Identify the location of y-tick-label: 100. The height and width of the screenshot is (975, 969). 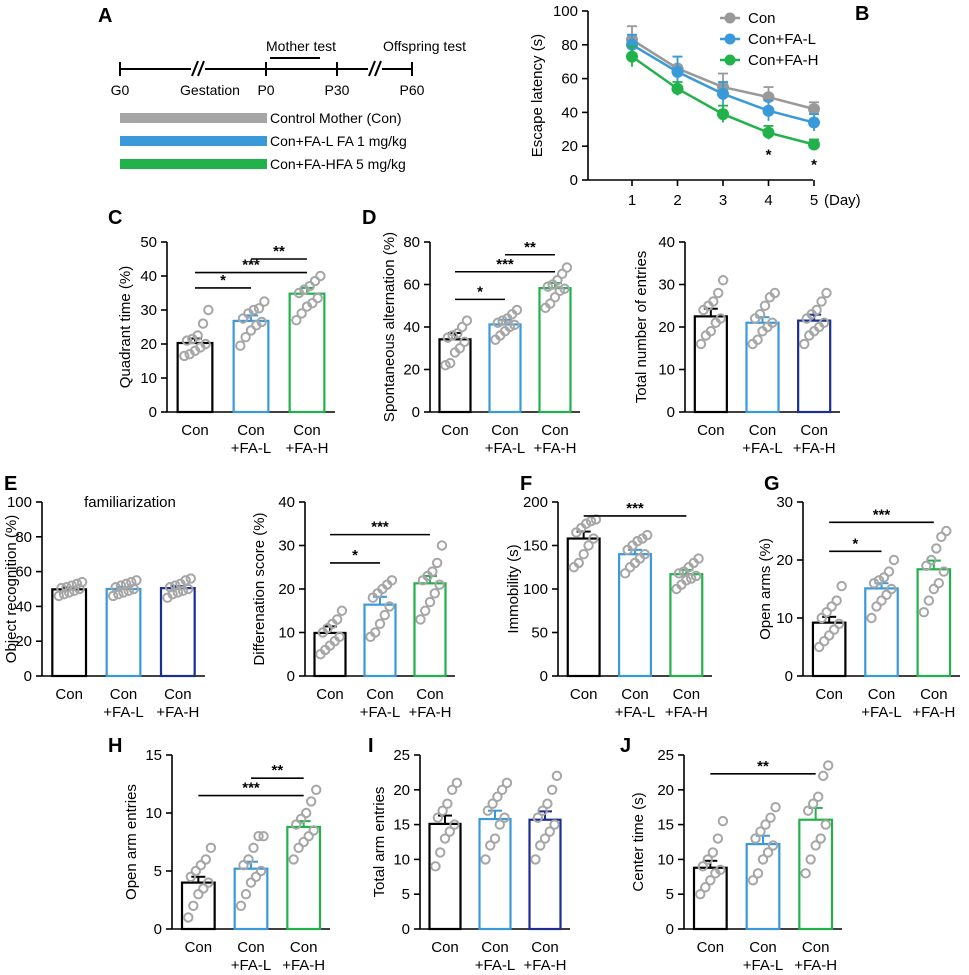
(535, 589).